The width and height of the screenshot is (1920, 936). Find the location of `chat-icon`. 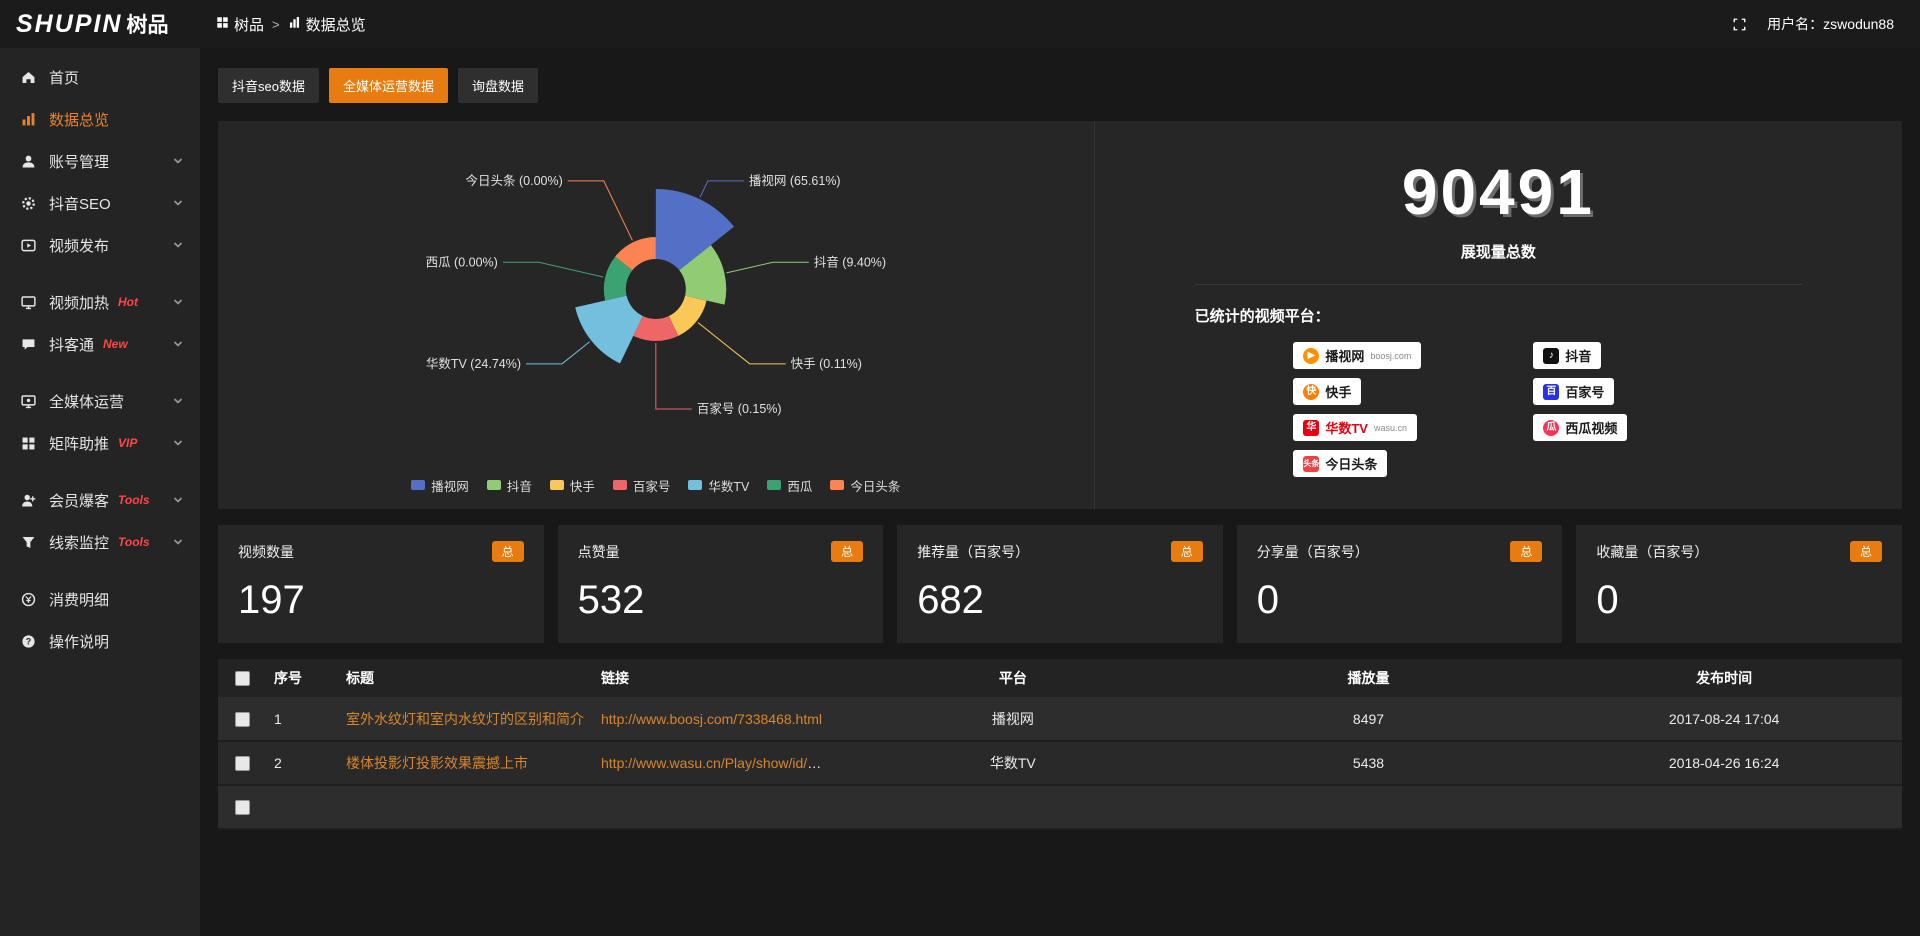

chat-icon is located at coordinates (29, 344).